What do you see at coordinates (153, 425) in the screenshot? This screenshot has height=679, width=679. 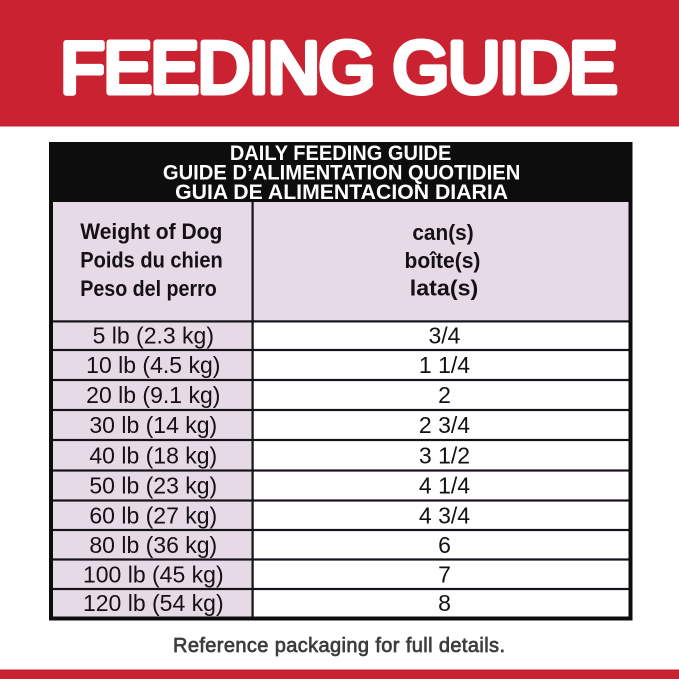 I see `svg-text: 30 lb (14 kg)` at bounding box center [153, 425].